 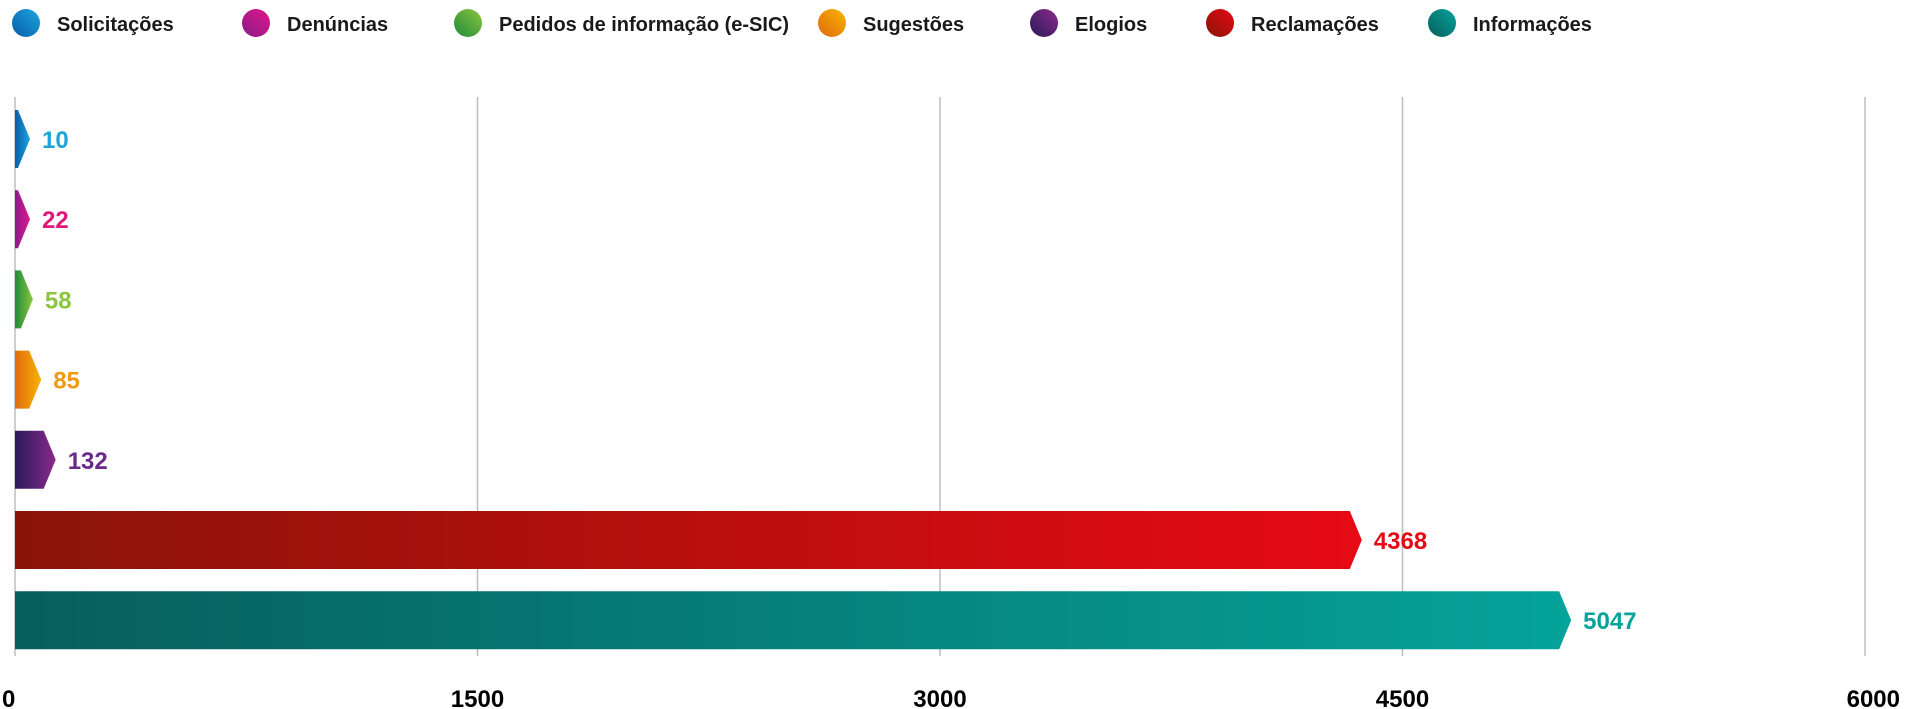 I want to click on data-label-Pedidos de informação (e-SIC): 58, so click(x=58, y=300).